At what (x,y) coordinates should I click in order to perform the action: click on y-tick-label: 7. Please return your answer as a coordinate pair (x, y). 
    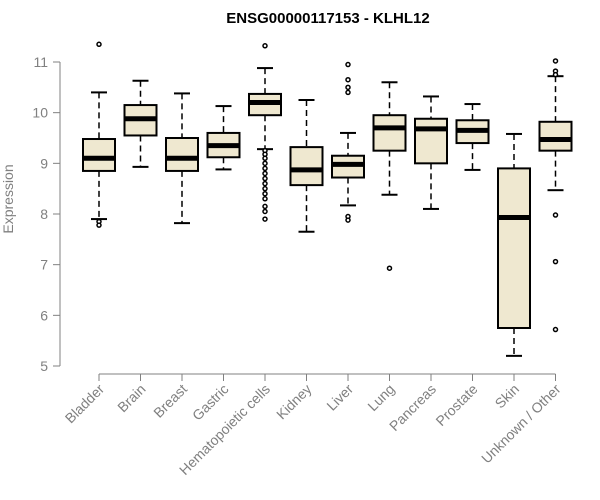
    Looking at the image, I should click on (44, 265).